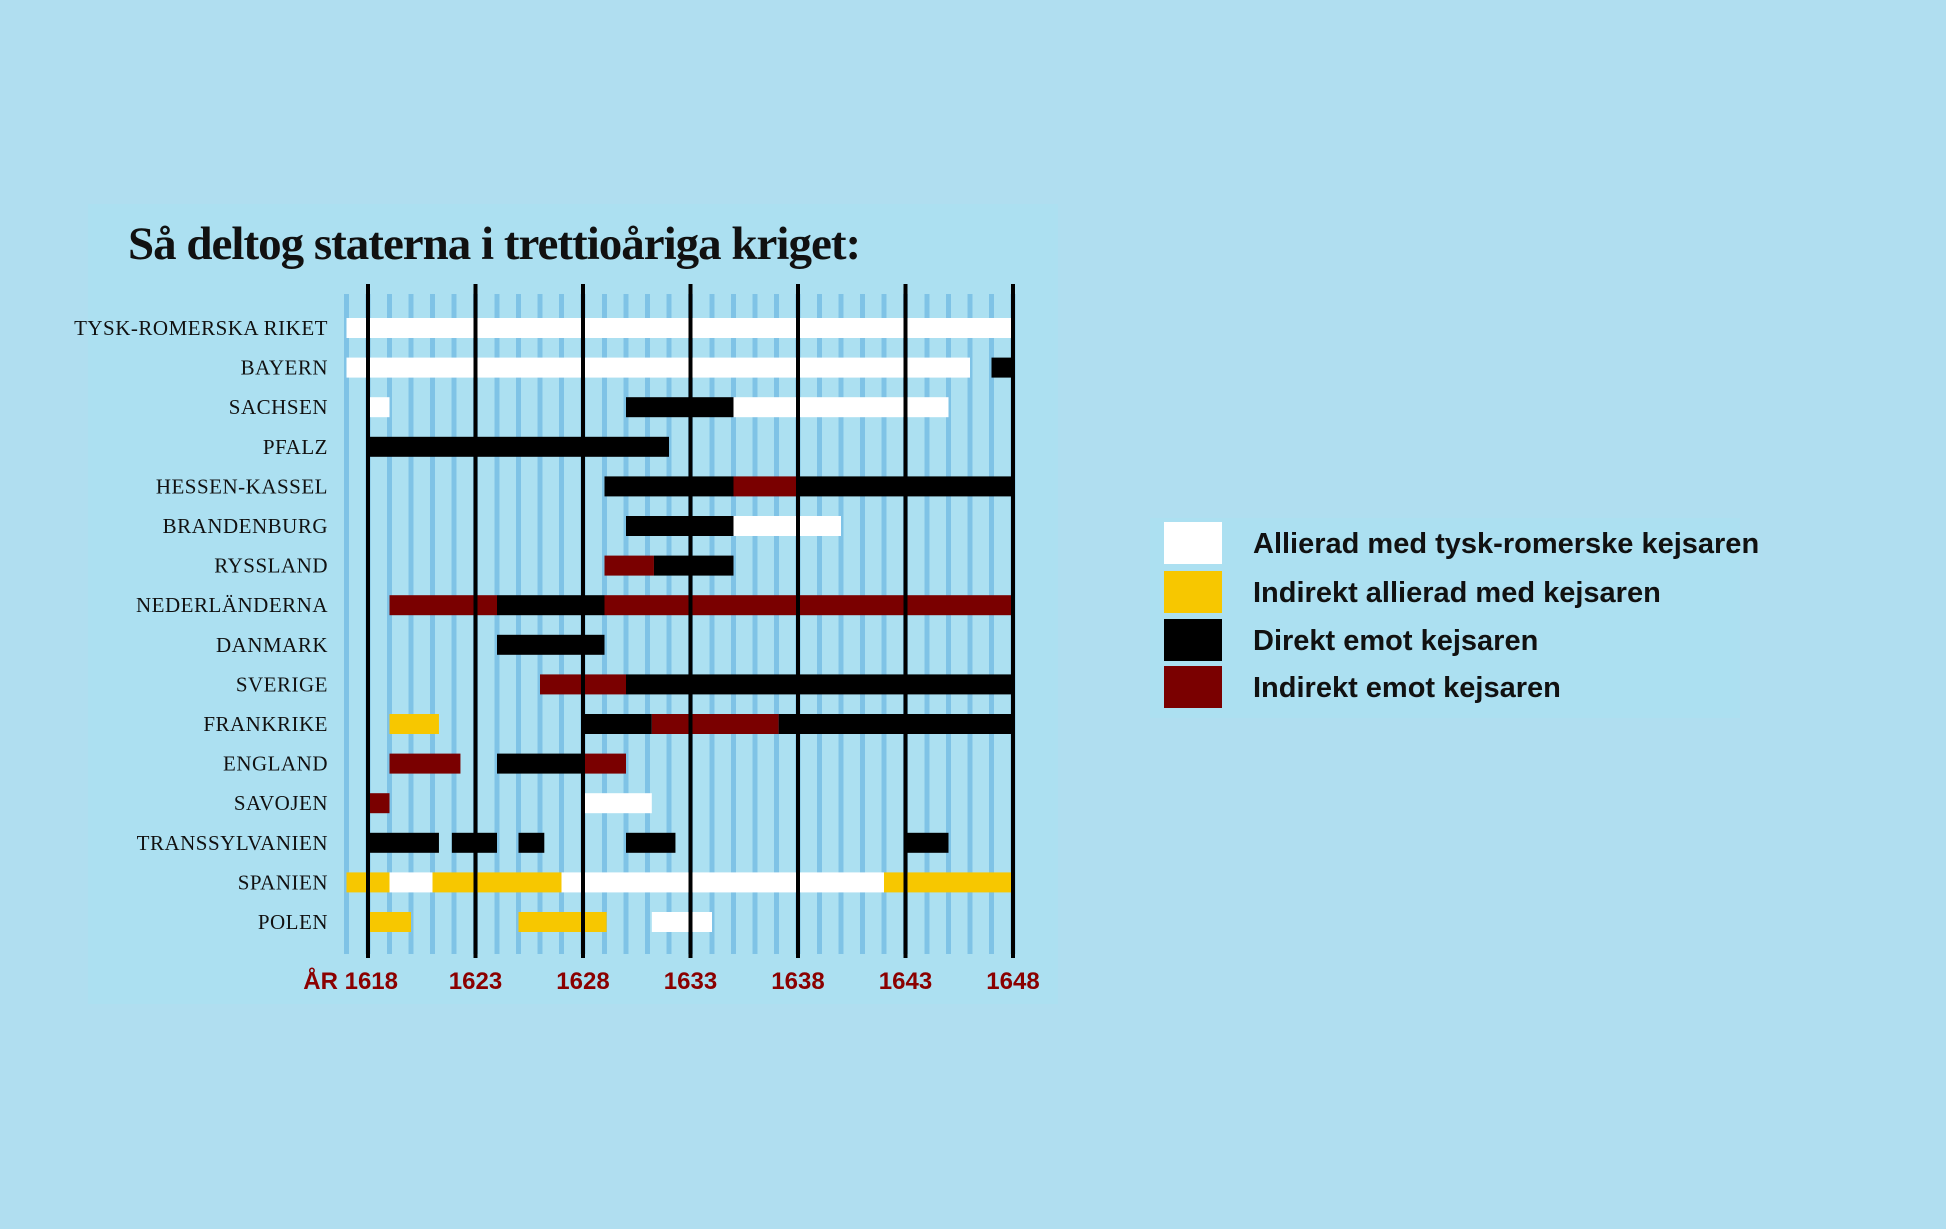 The image size is (1946, 1229). What do you see at coordinates (283, 882) in the screenshot?
I see `row-label: SPANIEN` at bounding box center [283, 882].